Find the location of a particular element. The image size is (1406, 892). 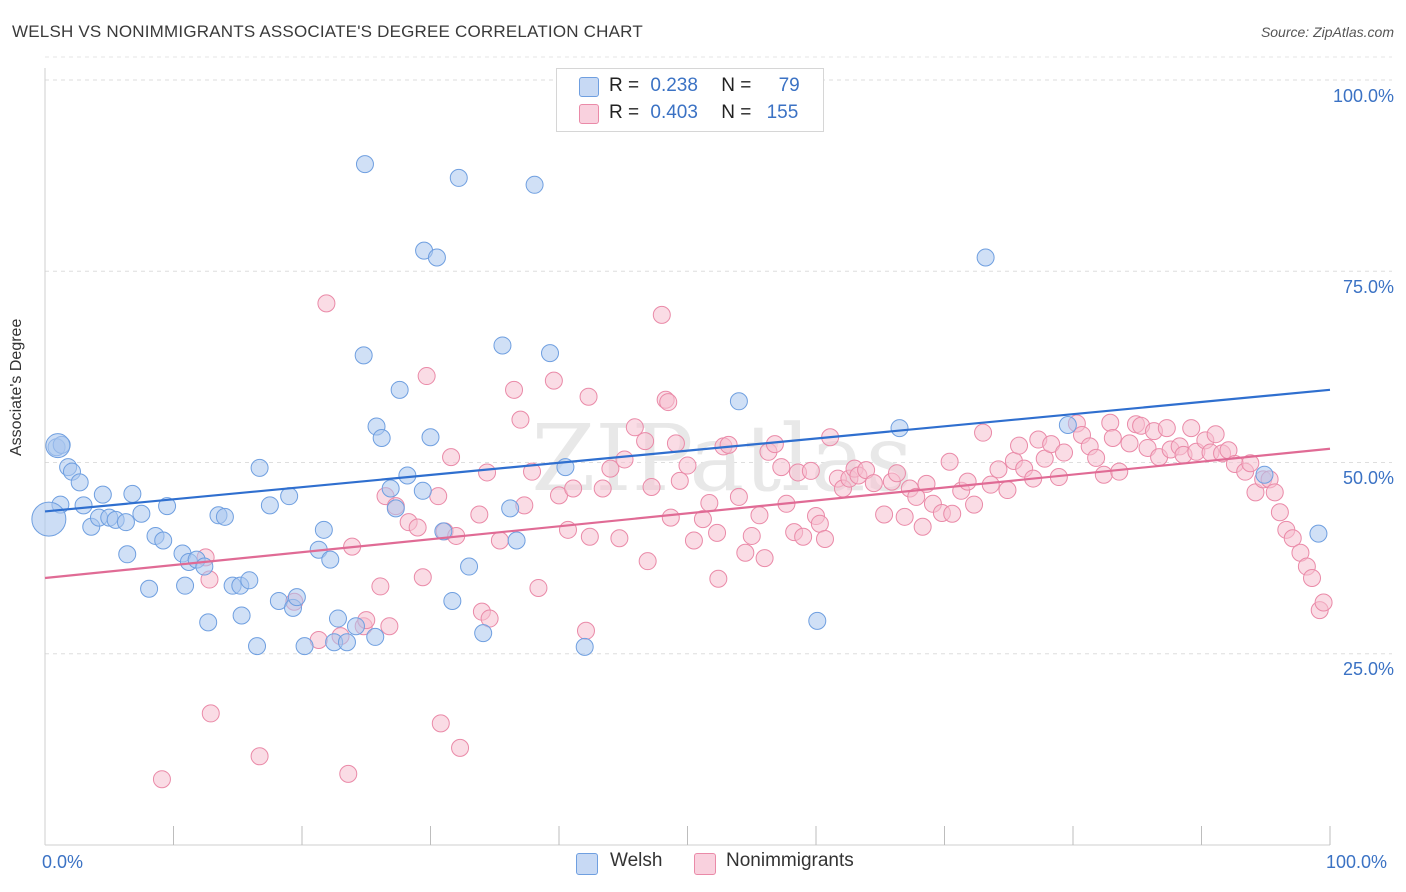

r-value: 0.238 is located at coordinates (674, 85).